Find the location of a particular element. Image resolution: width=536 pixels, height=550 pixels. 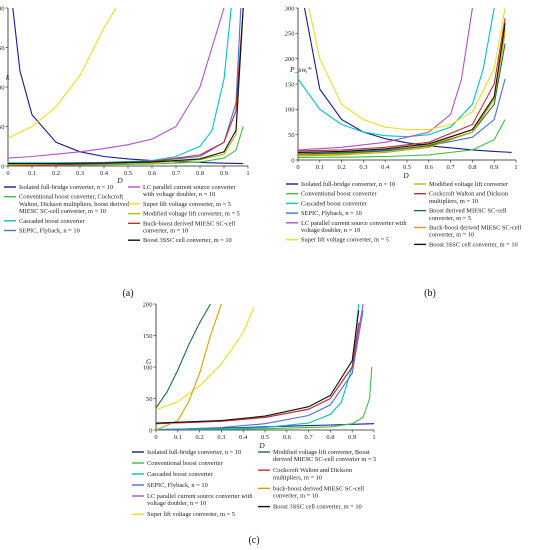

y-axis-label: k is located at coordinates (8, 77).